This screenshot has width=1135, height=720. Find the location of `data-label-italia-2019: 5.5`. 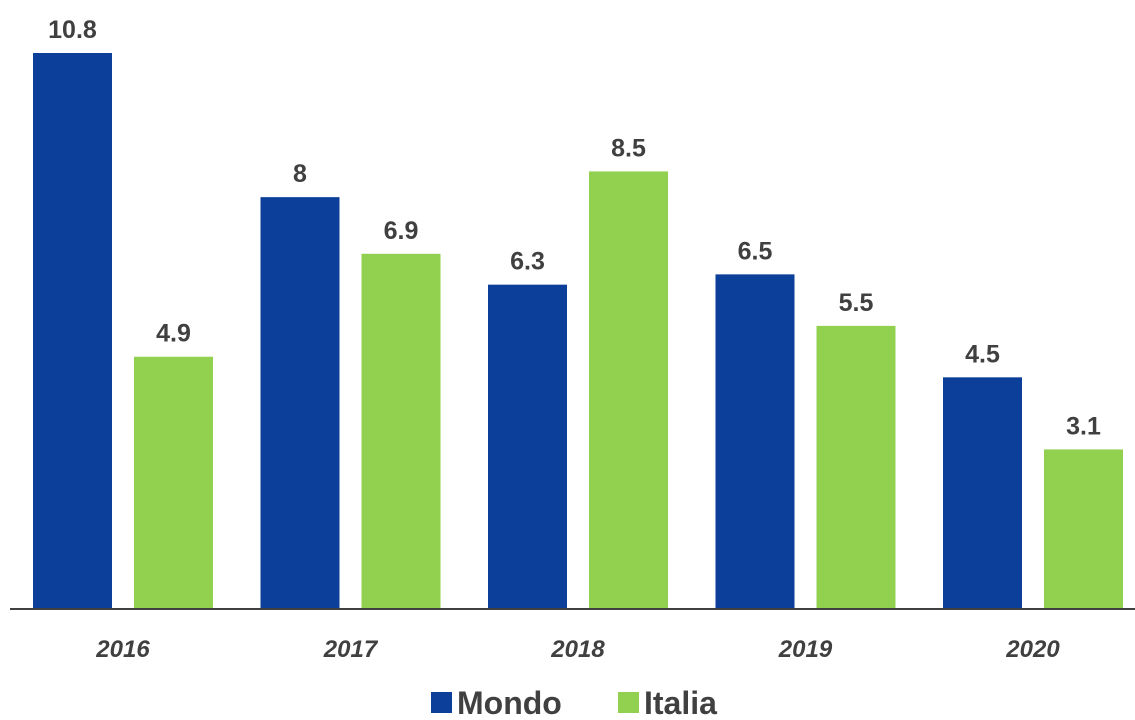

data-label-italia-2019: 5.5 is located at coordinates (856, 303).